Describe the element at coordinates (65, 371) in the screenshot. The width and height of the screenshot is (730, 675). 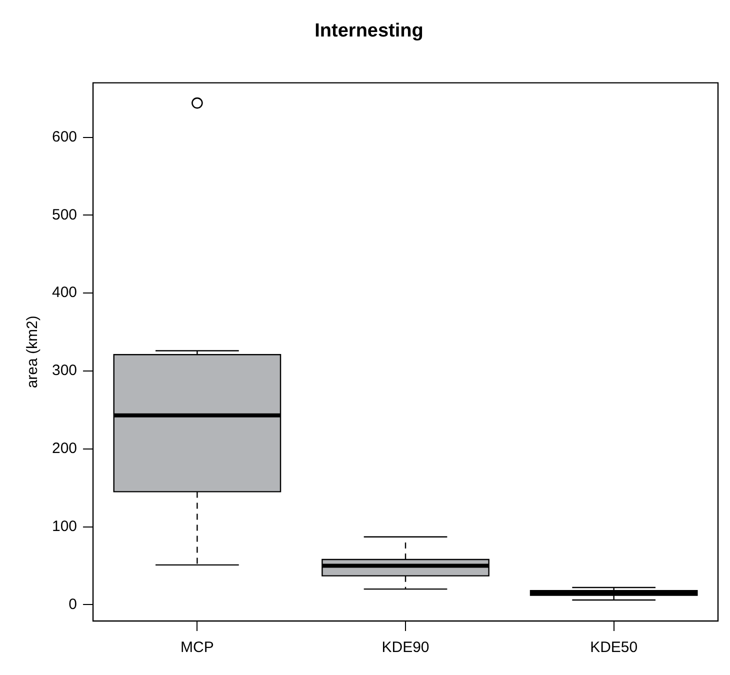
I see `y-tick-label: 300` at that location.